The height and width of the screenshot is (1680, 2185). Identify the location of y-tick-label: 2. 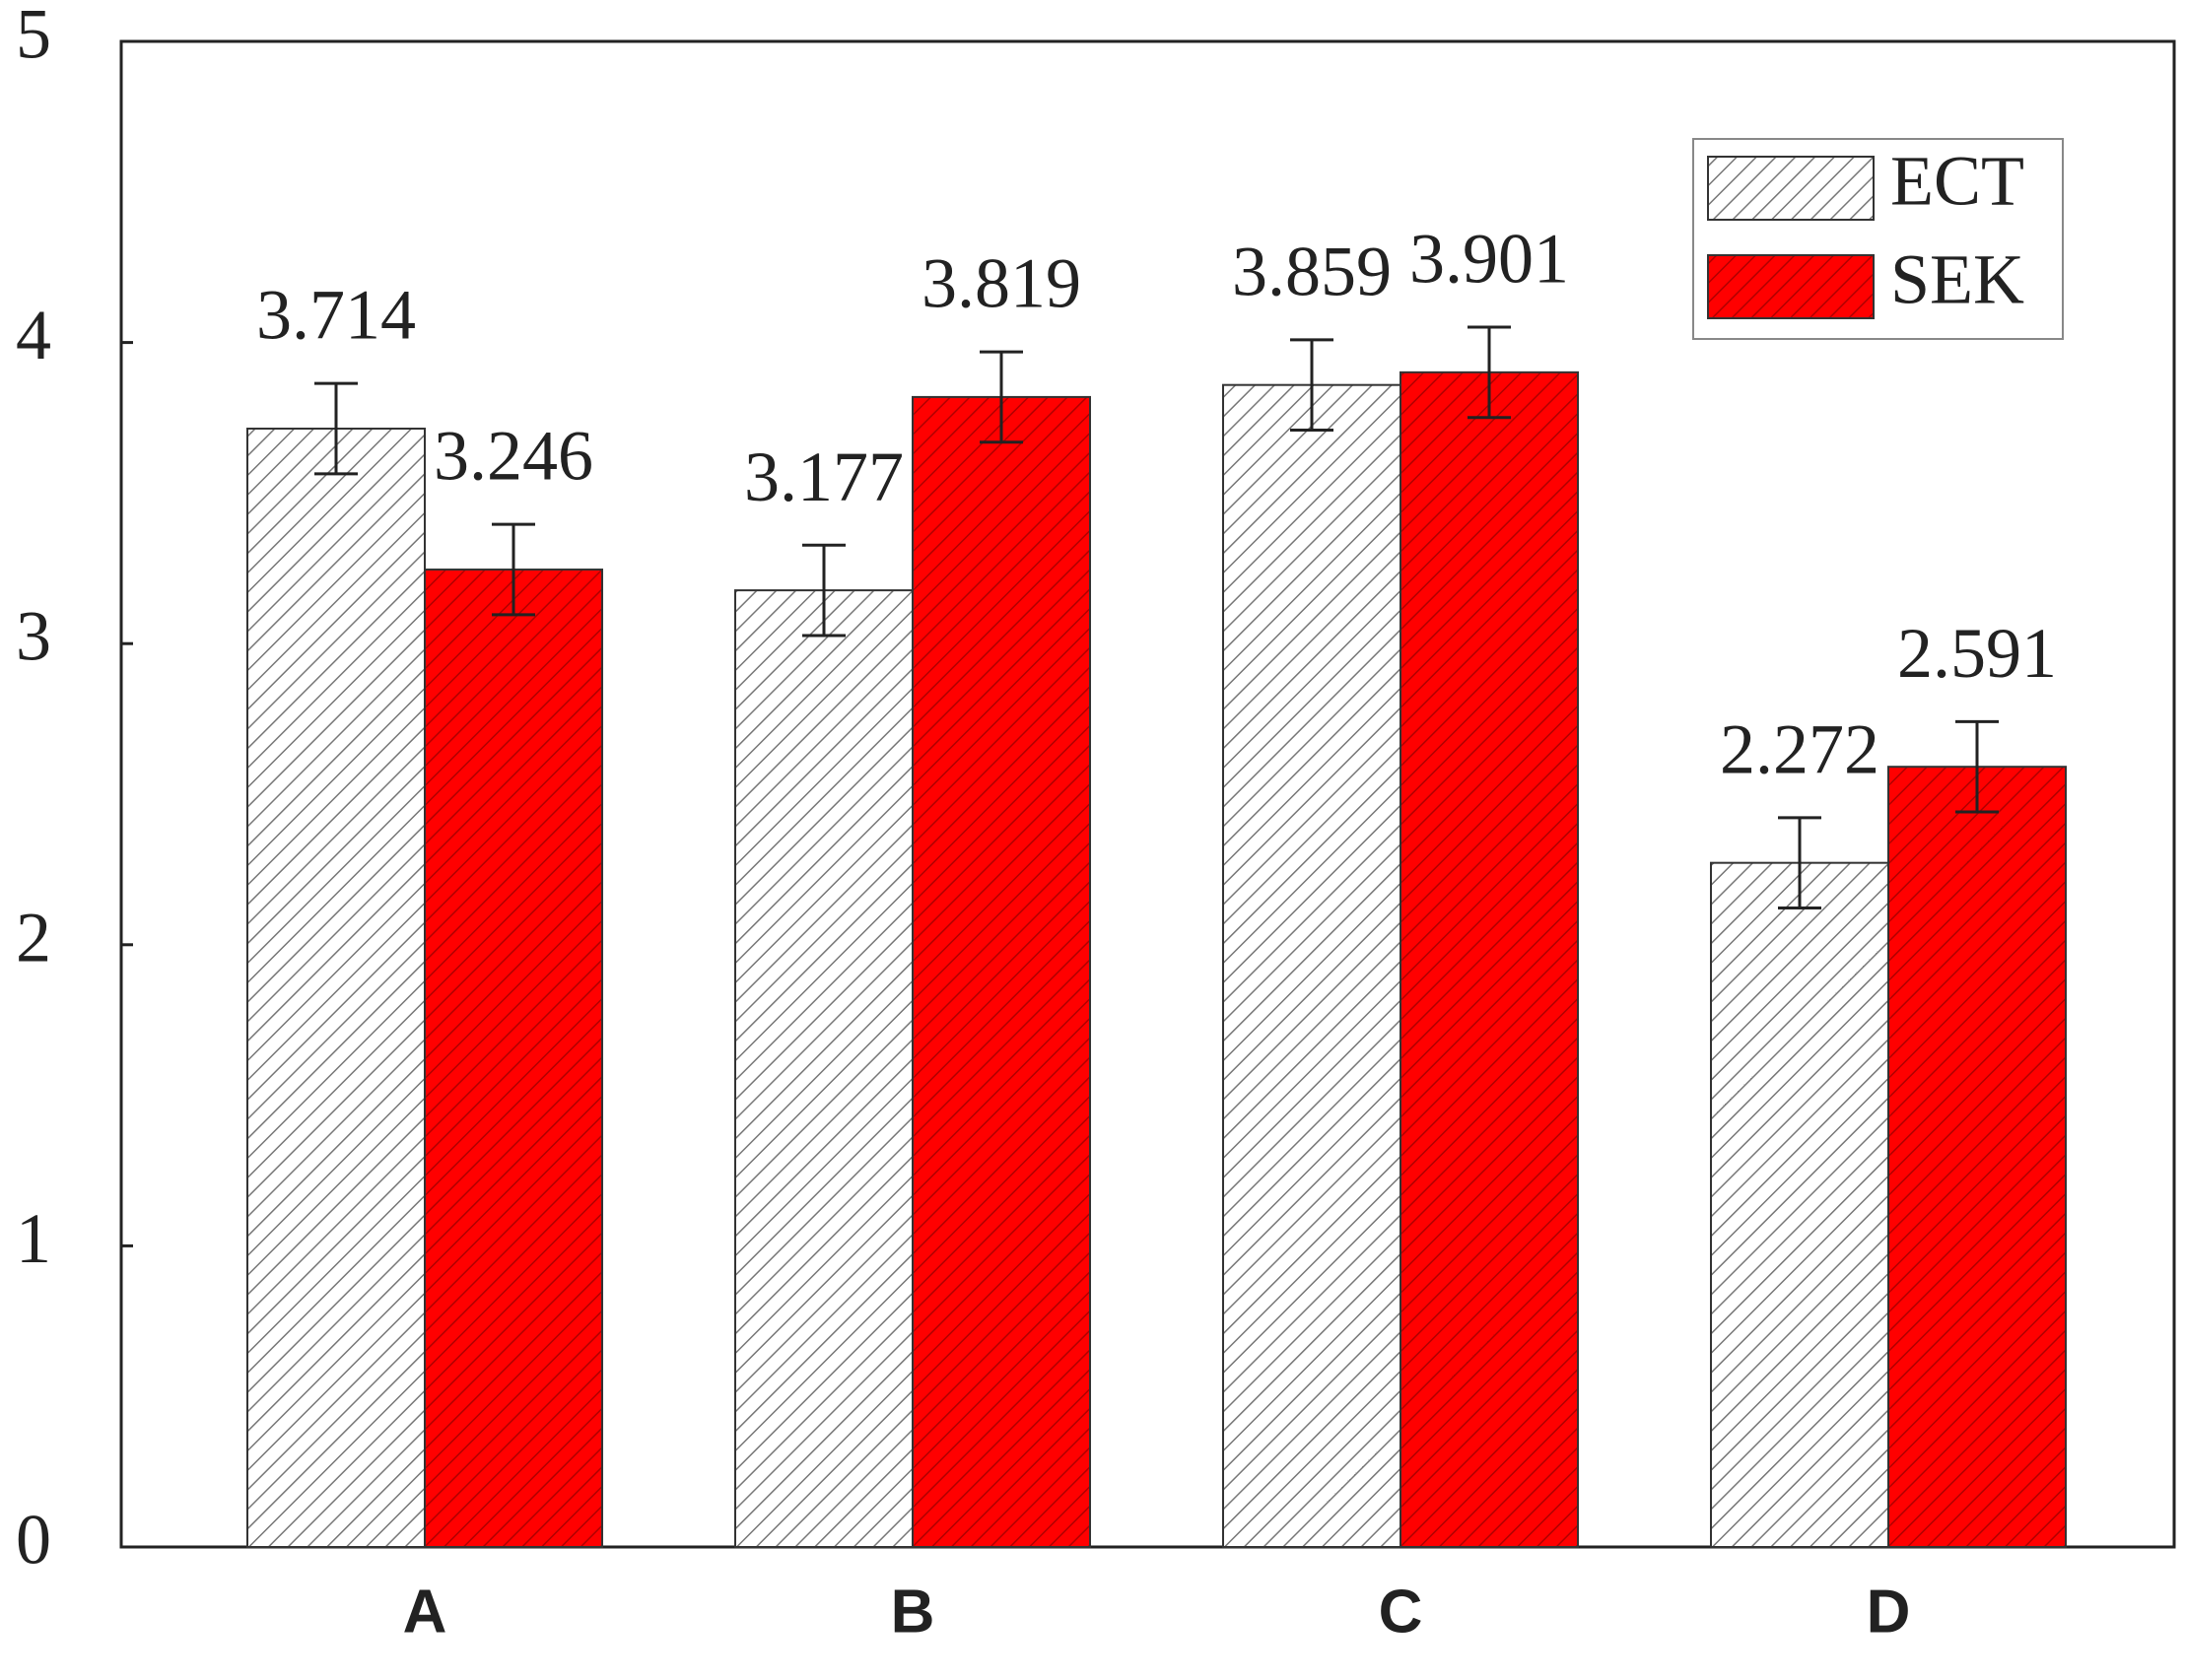
(33, 937).